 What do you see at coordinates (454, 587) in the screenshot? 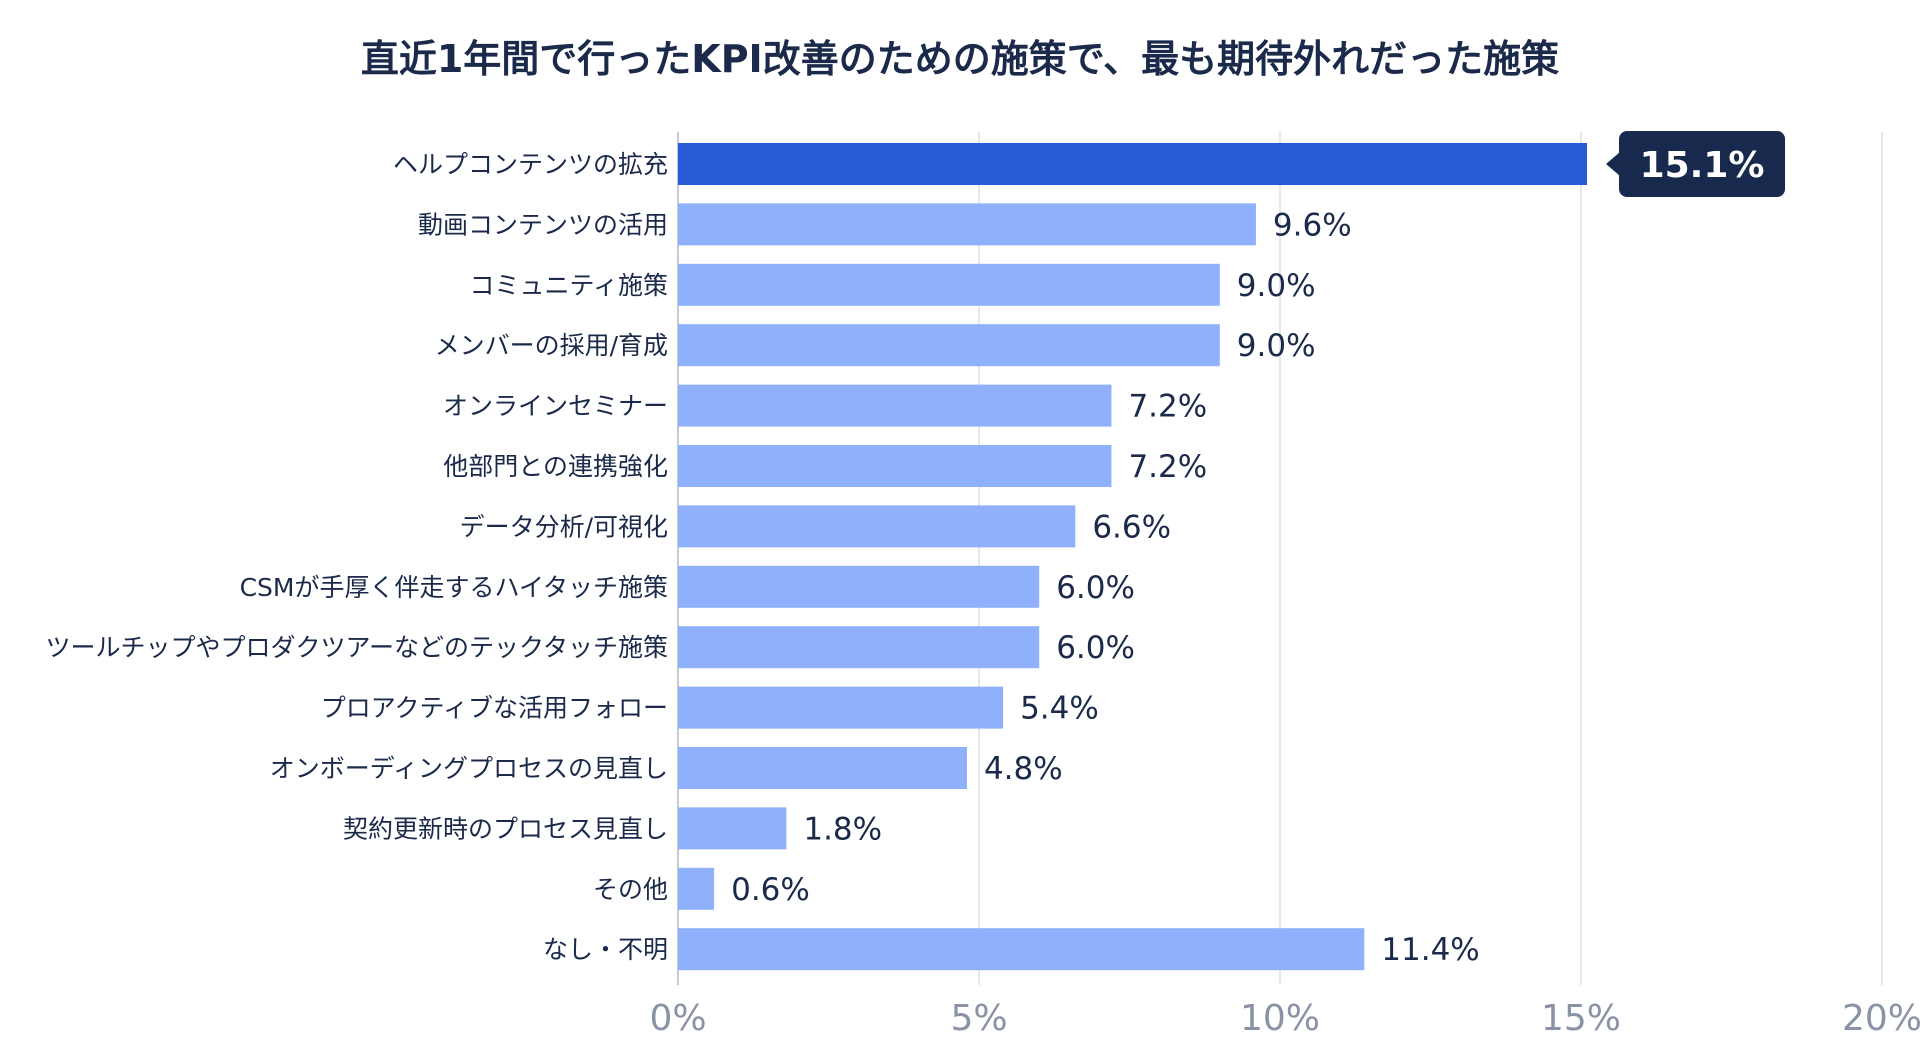
I see `category-label: CSMが手厚く伴走するハイタッチ施策` at bounding box center [454, 587].